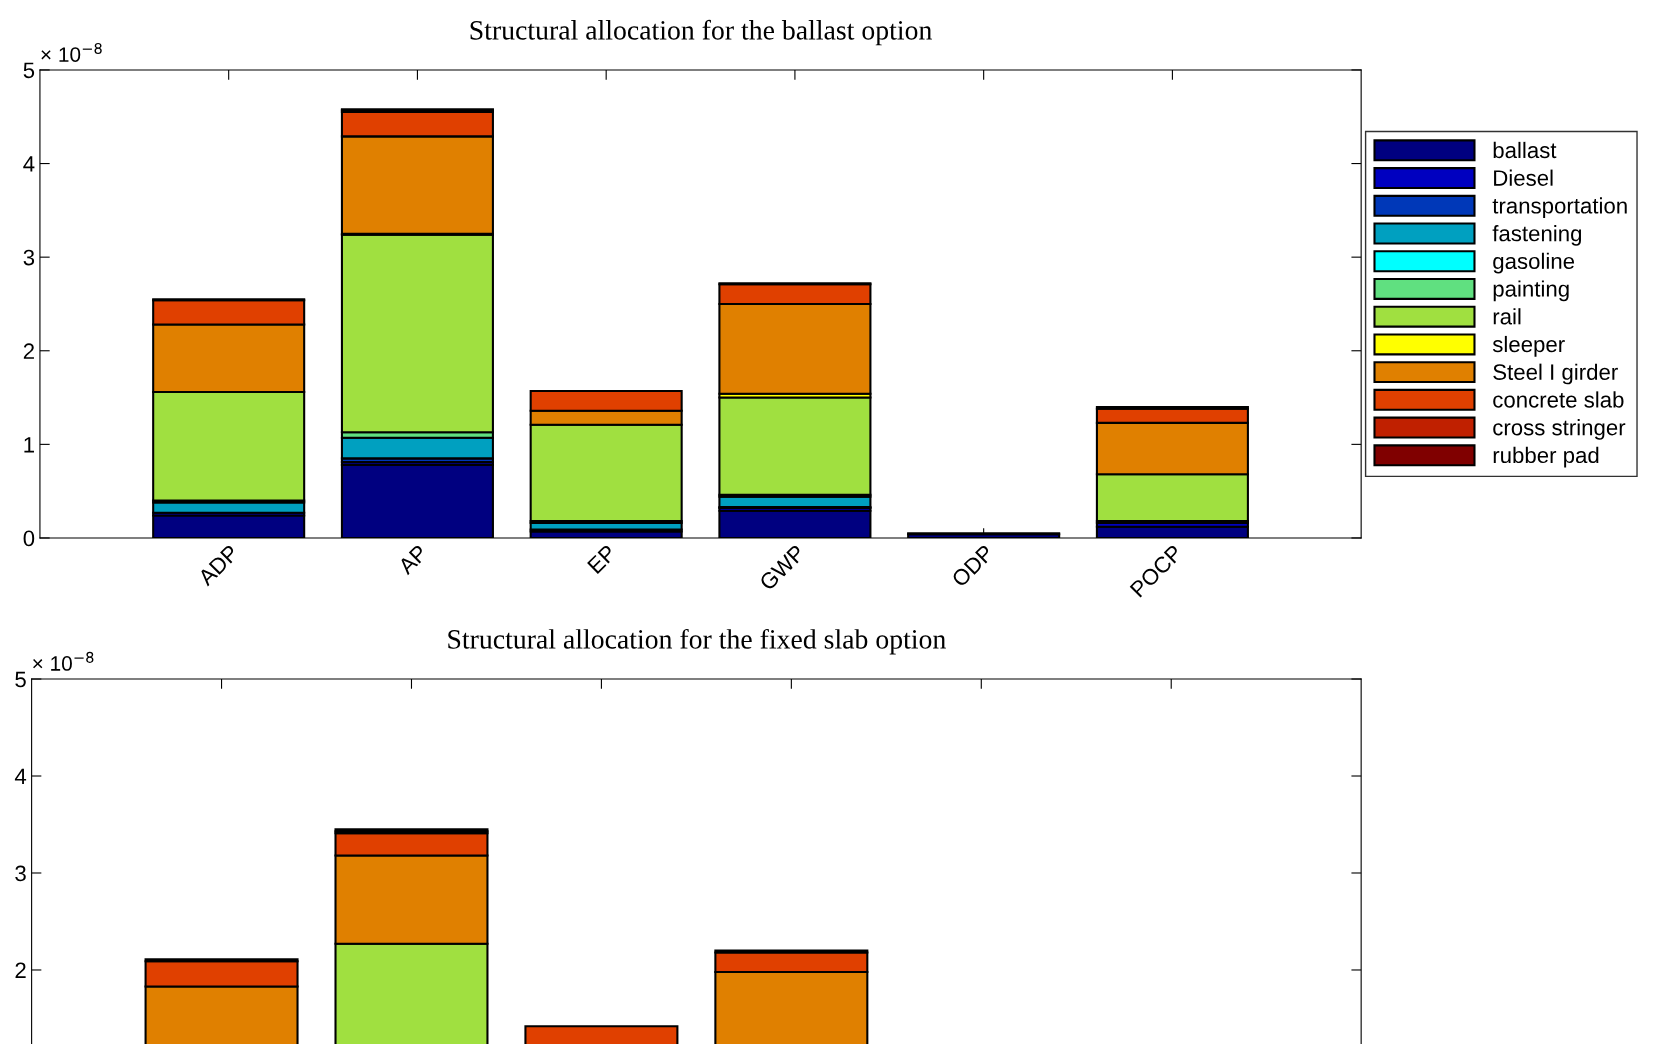 The image size is (1664, 1044). I want to click on legend-label: ballast, so click(1525, 150).